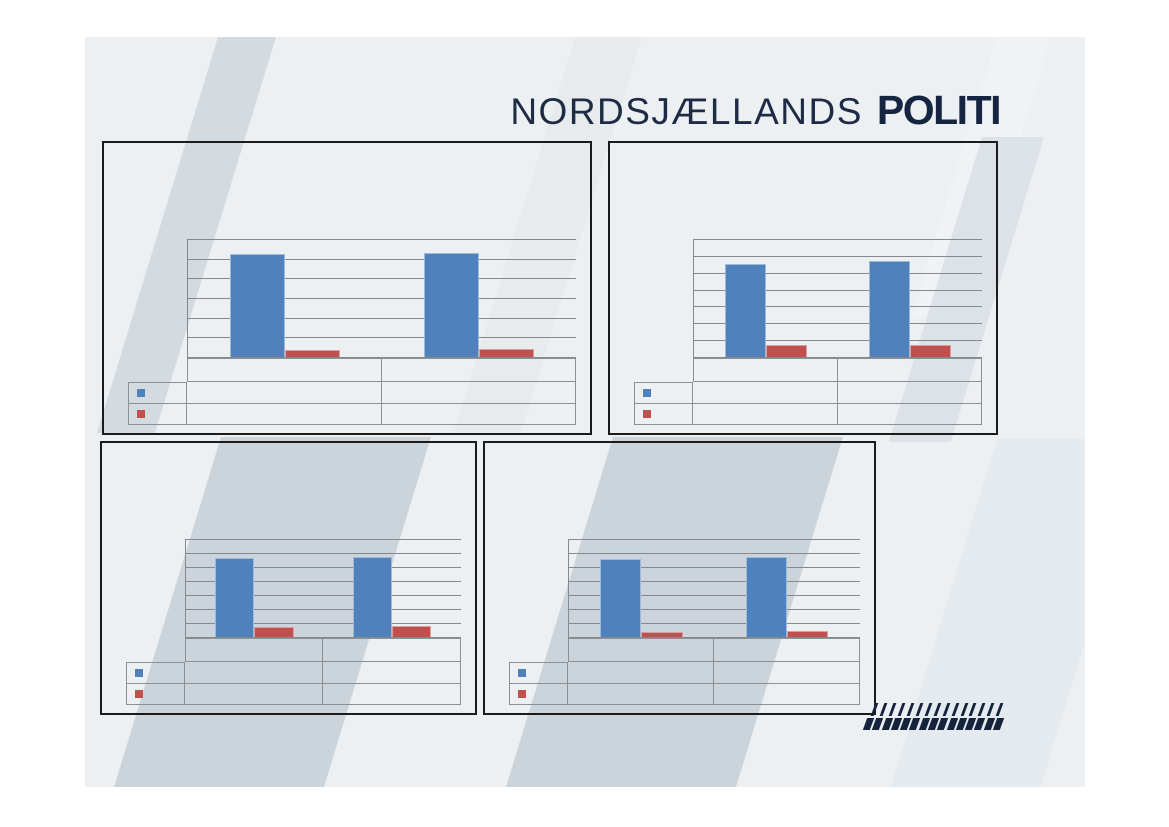 The height and width of the screenshot is (827, 1169). I want to click on background-stripe, so click(987, 613).